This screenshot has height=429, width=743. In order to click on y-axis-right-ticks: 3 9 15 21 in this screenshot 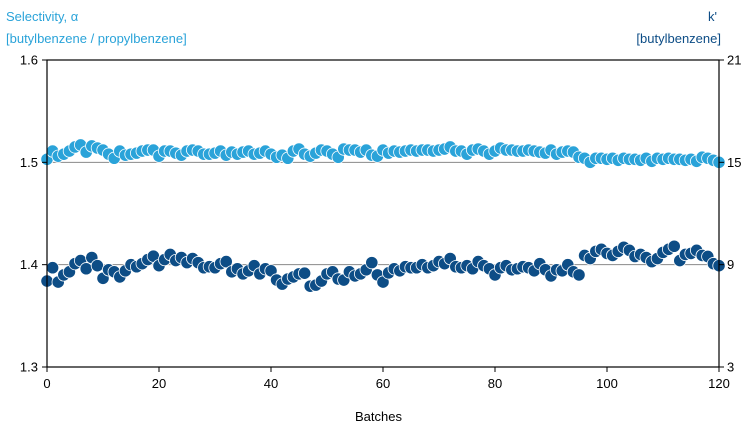, I will do `click(730, 214)`.